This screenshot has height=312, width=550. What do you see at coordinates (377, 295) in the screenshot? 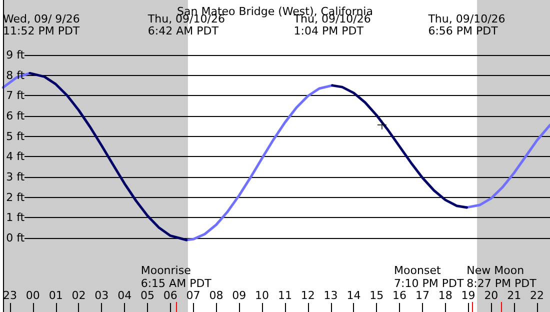
I see `x-tick-label: 15` at bounding box center [377, 295].